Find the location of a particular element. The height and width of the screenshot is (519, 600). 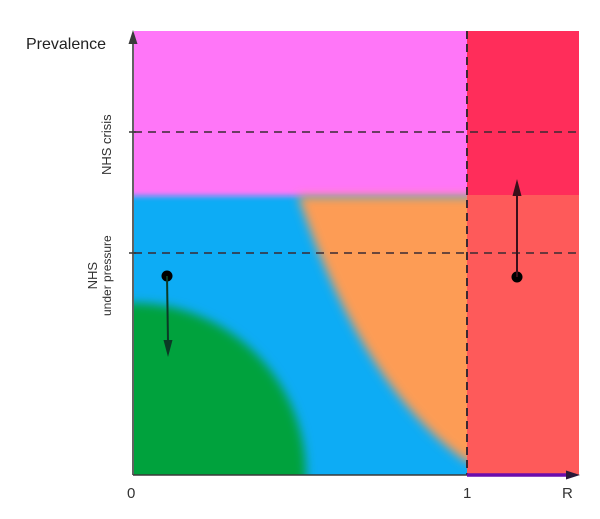

pressure-label-line2: under pressure is located at coordinates (107, 275).